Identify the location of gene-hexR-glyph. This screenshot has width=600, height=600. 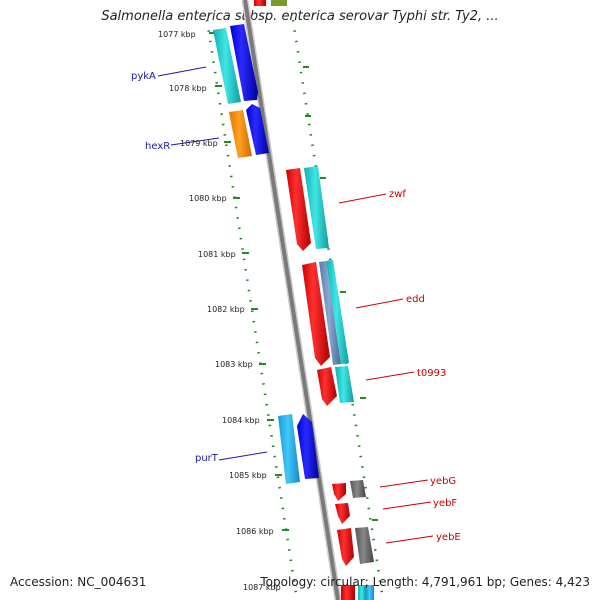
(249, 131).